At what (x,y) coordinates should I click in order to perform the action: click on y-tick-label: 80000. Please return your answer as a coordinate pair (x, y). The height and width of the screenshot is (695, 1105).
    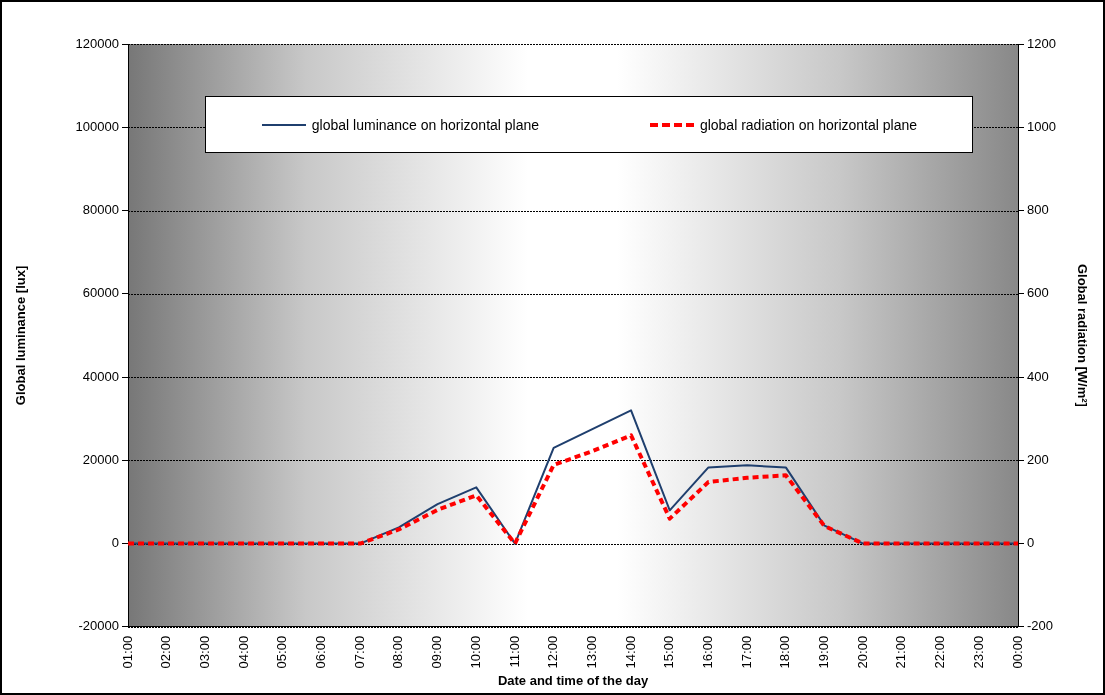
    Looking at the image, I should click on (100, 210).